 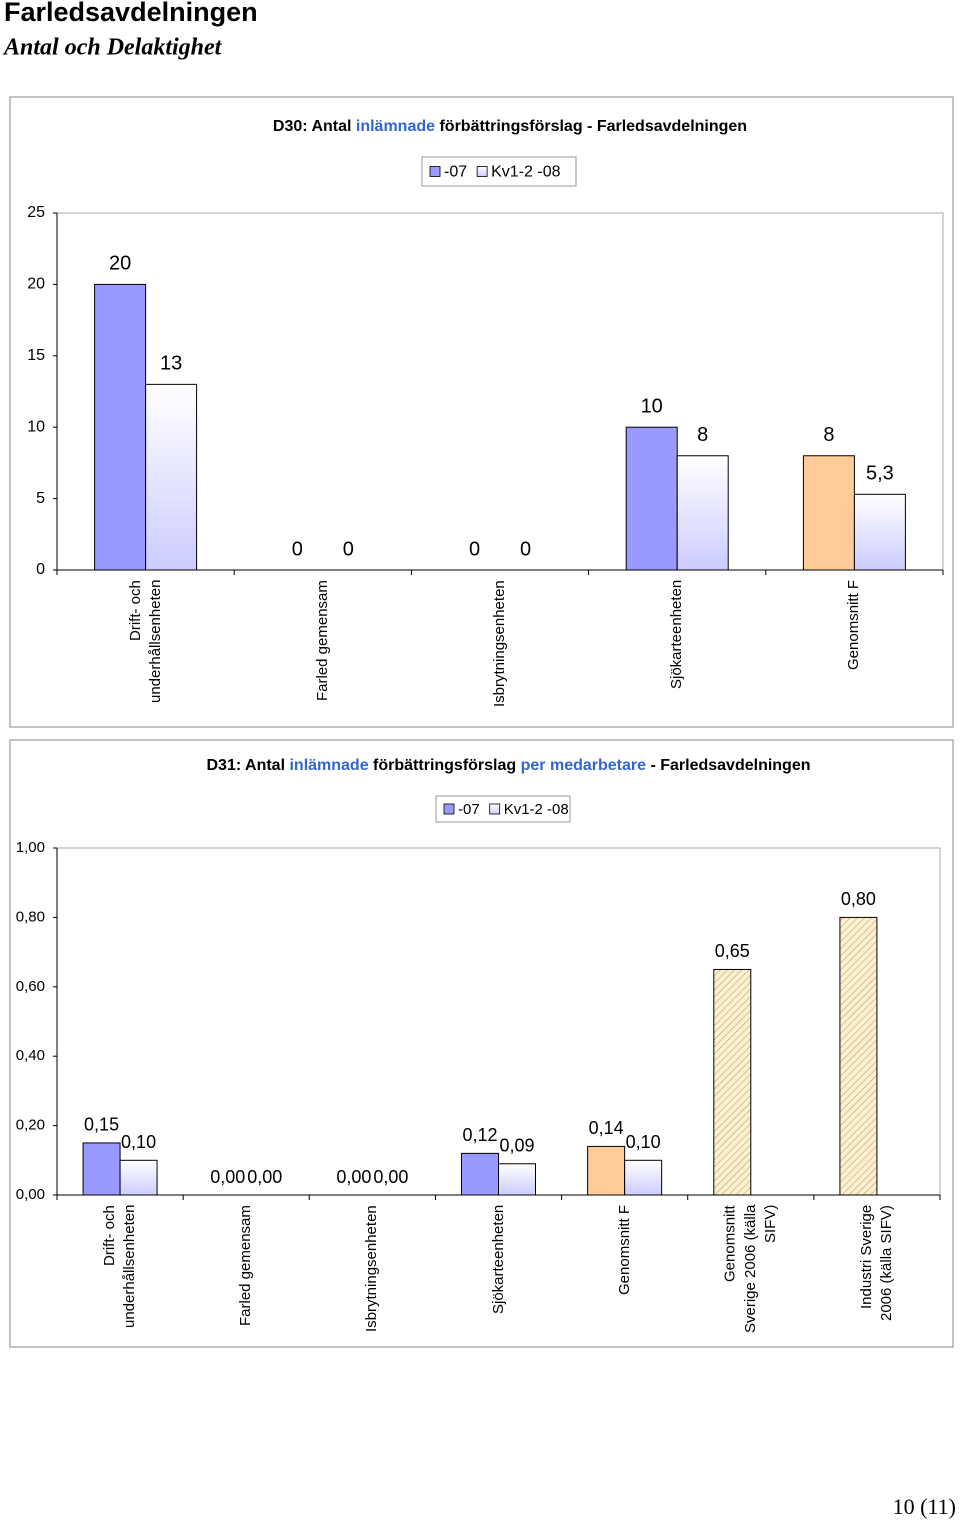 What do you see at coordinates (858, 899) in the screenshot?
I see `value-label: 0,80` at bounding box center [858, 899].